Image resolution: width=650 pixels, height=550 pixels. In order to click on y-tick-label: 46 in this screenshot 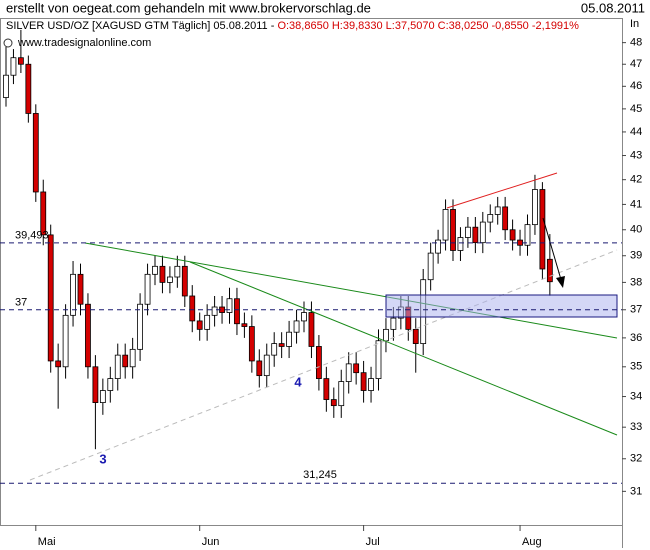, I will do `click(636, 86)`.